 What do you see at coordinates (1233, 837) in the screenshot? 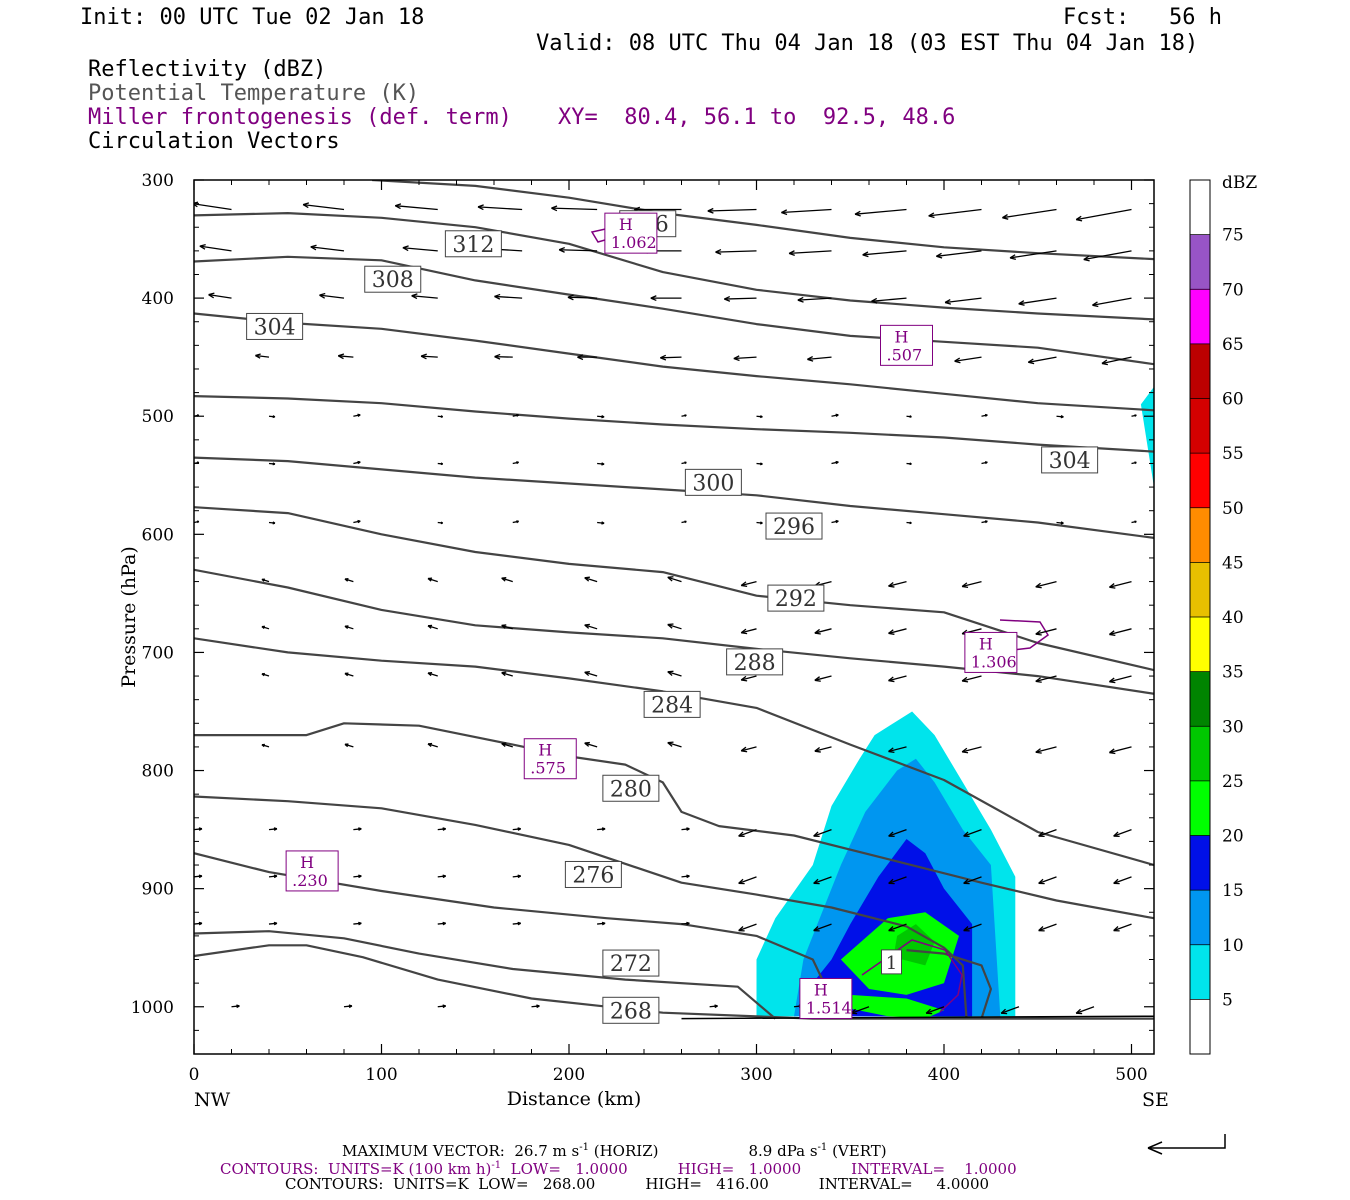
I see `colorbar-label: 20` at bounding box center [1233, 837].